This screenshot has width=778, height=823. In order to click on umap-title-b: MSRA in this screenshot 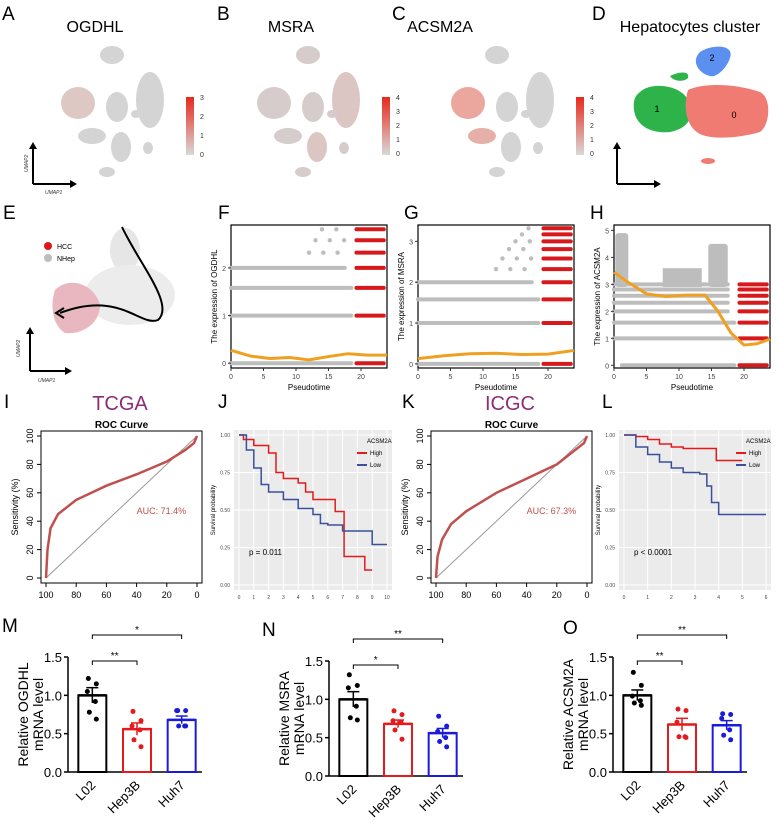, I will do `click(291, 27)`.